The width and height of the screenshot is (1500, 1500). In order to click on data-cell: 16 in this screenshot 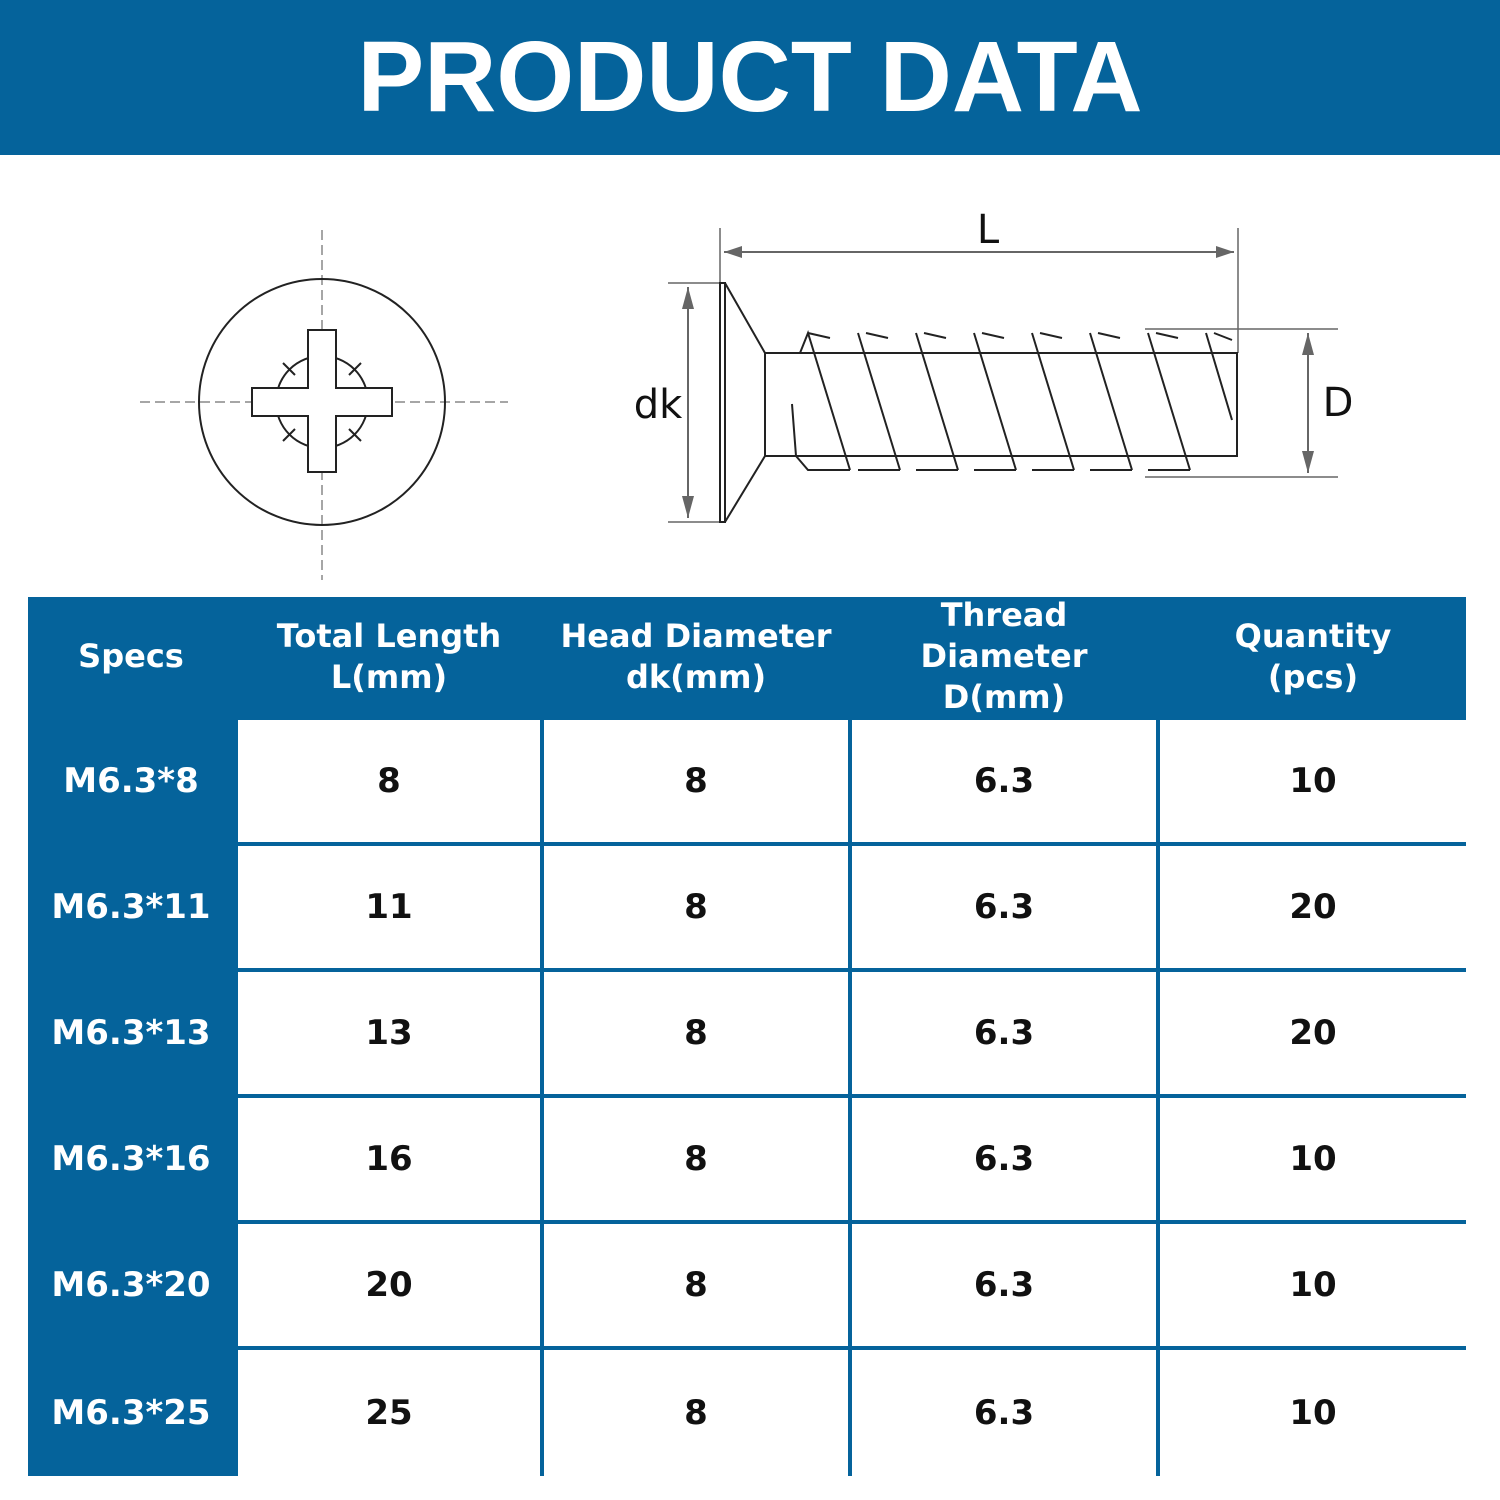, I will do `click(389, 1159)`.